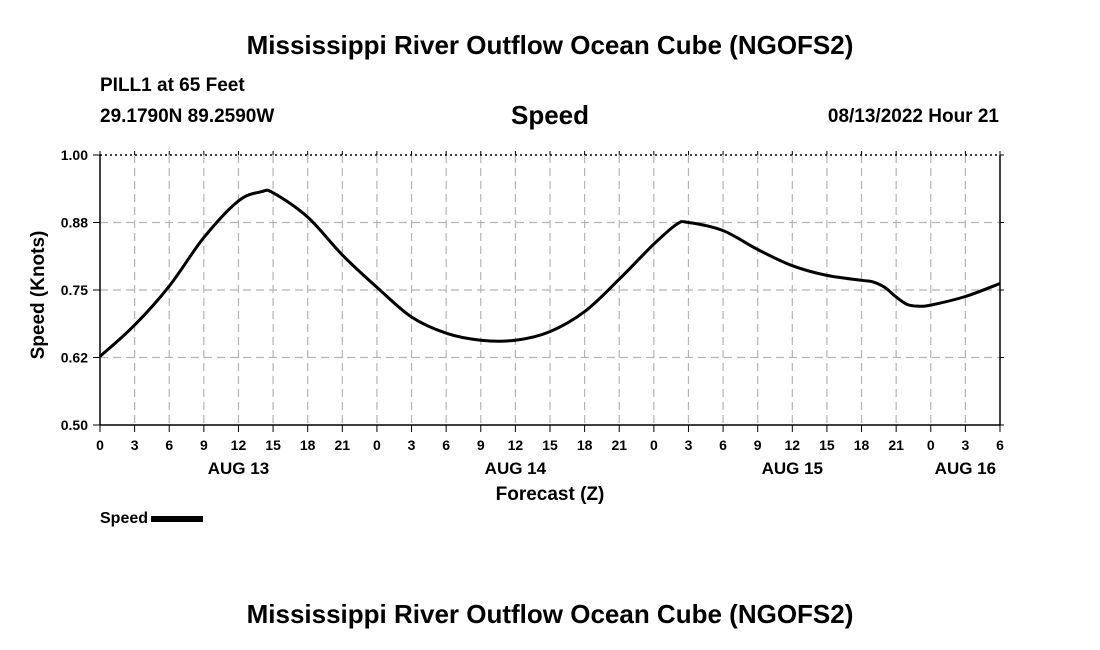 This screenshot has height=650, width=1100. What do you see at coordinates (74, 425) in the screenshot?
I see `y-tick-label: 0.50` at bounding box center [74, 425].